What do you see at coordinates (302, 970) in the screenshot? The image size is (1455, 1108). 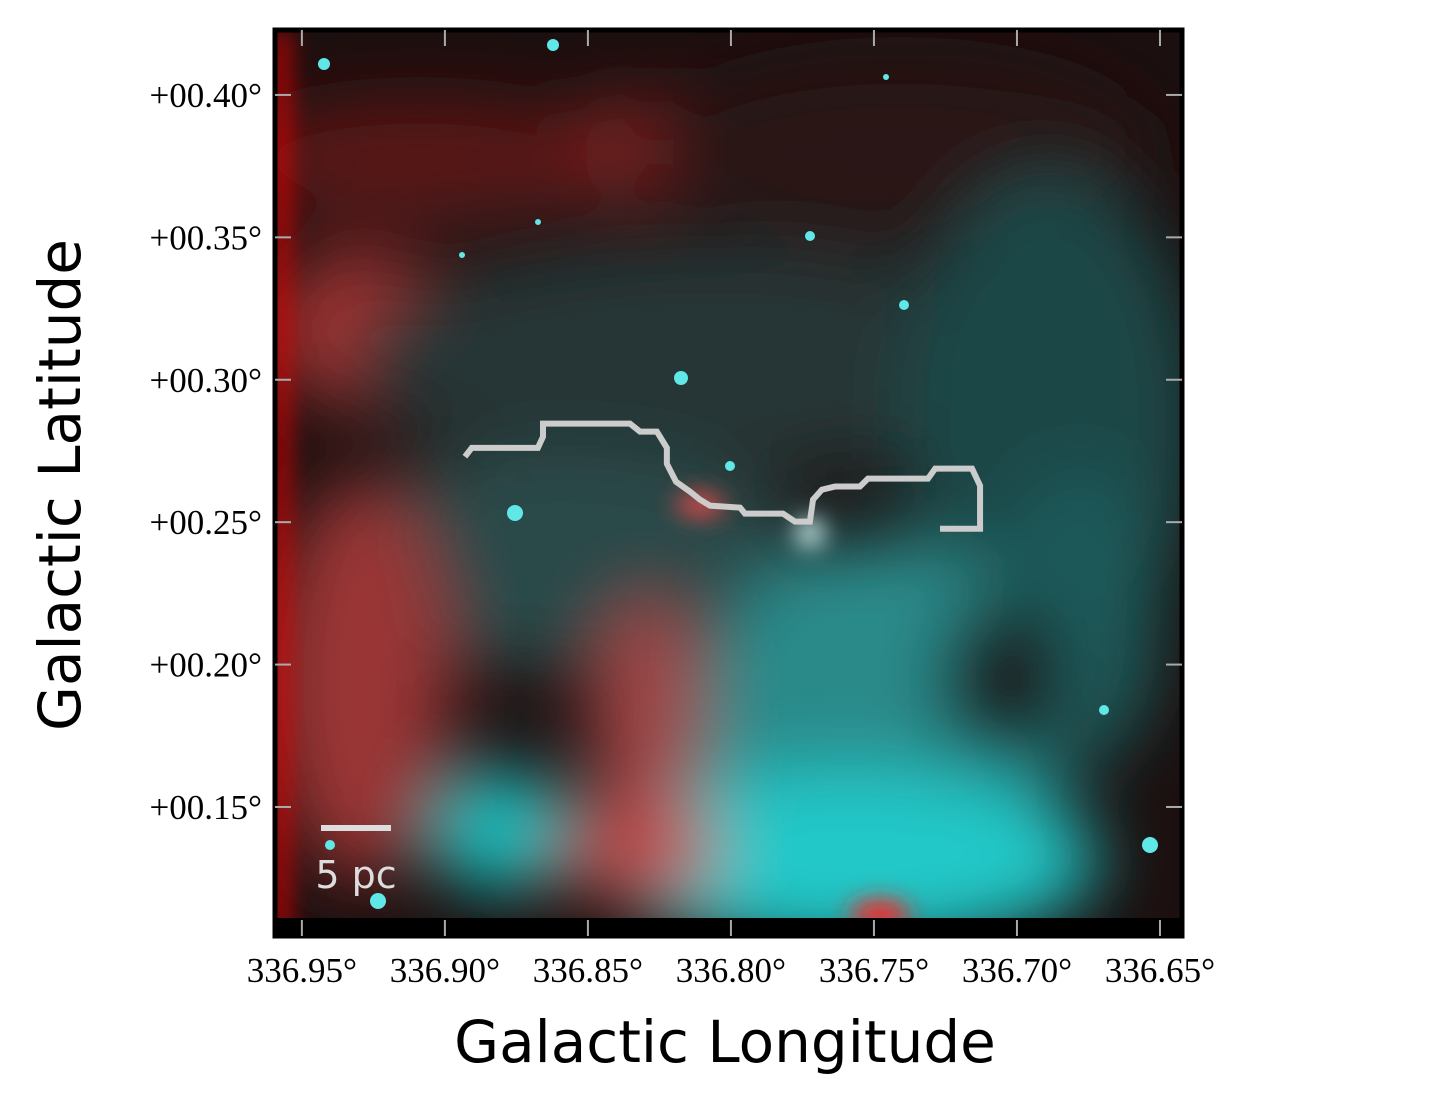 I see `x-tick-label: 336.95°` at bounding box center [302, 970].